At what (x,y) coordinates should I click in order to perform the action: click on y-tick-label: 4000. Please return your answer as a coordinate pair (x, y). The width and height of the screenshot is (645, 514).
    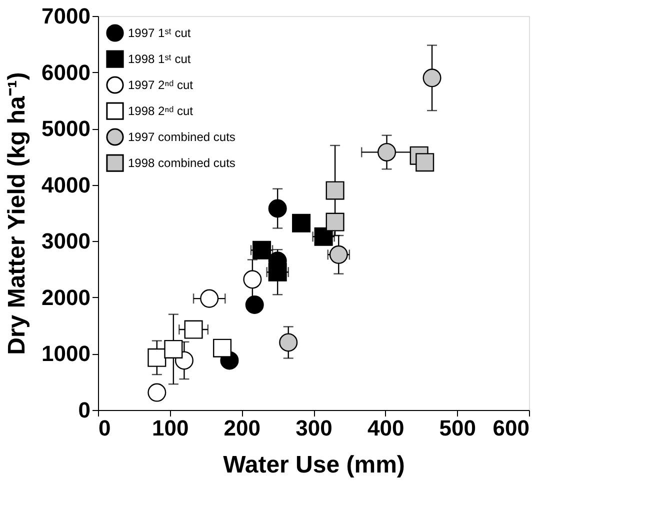
    Looking at the image, I should click on (66, 185).